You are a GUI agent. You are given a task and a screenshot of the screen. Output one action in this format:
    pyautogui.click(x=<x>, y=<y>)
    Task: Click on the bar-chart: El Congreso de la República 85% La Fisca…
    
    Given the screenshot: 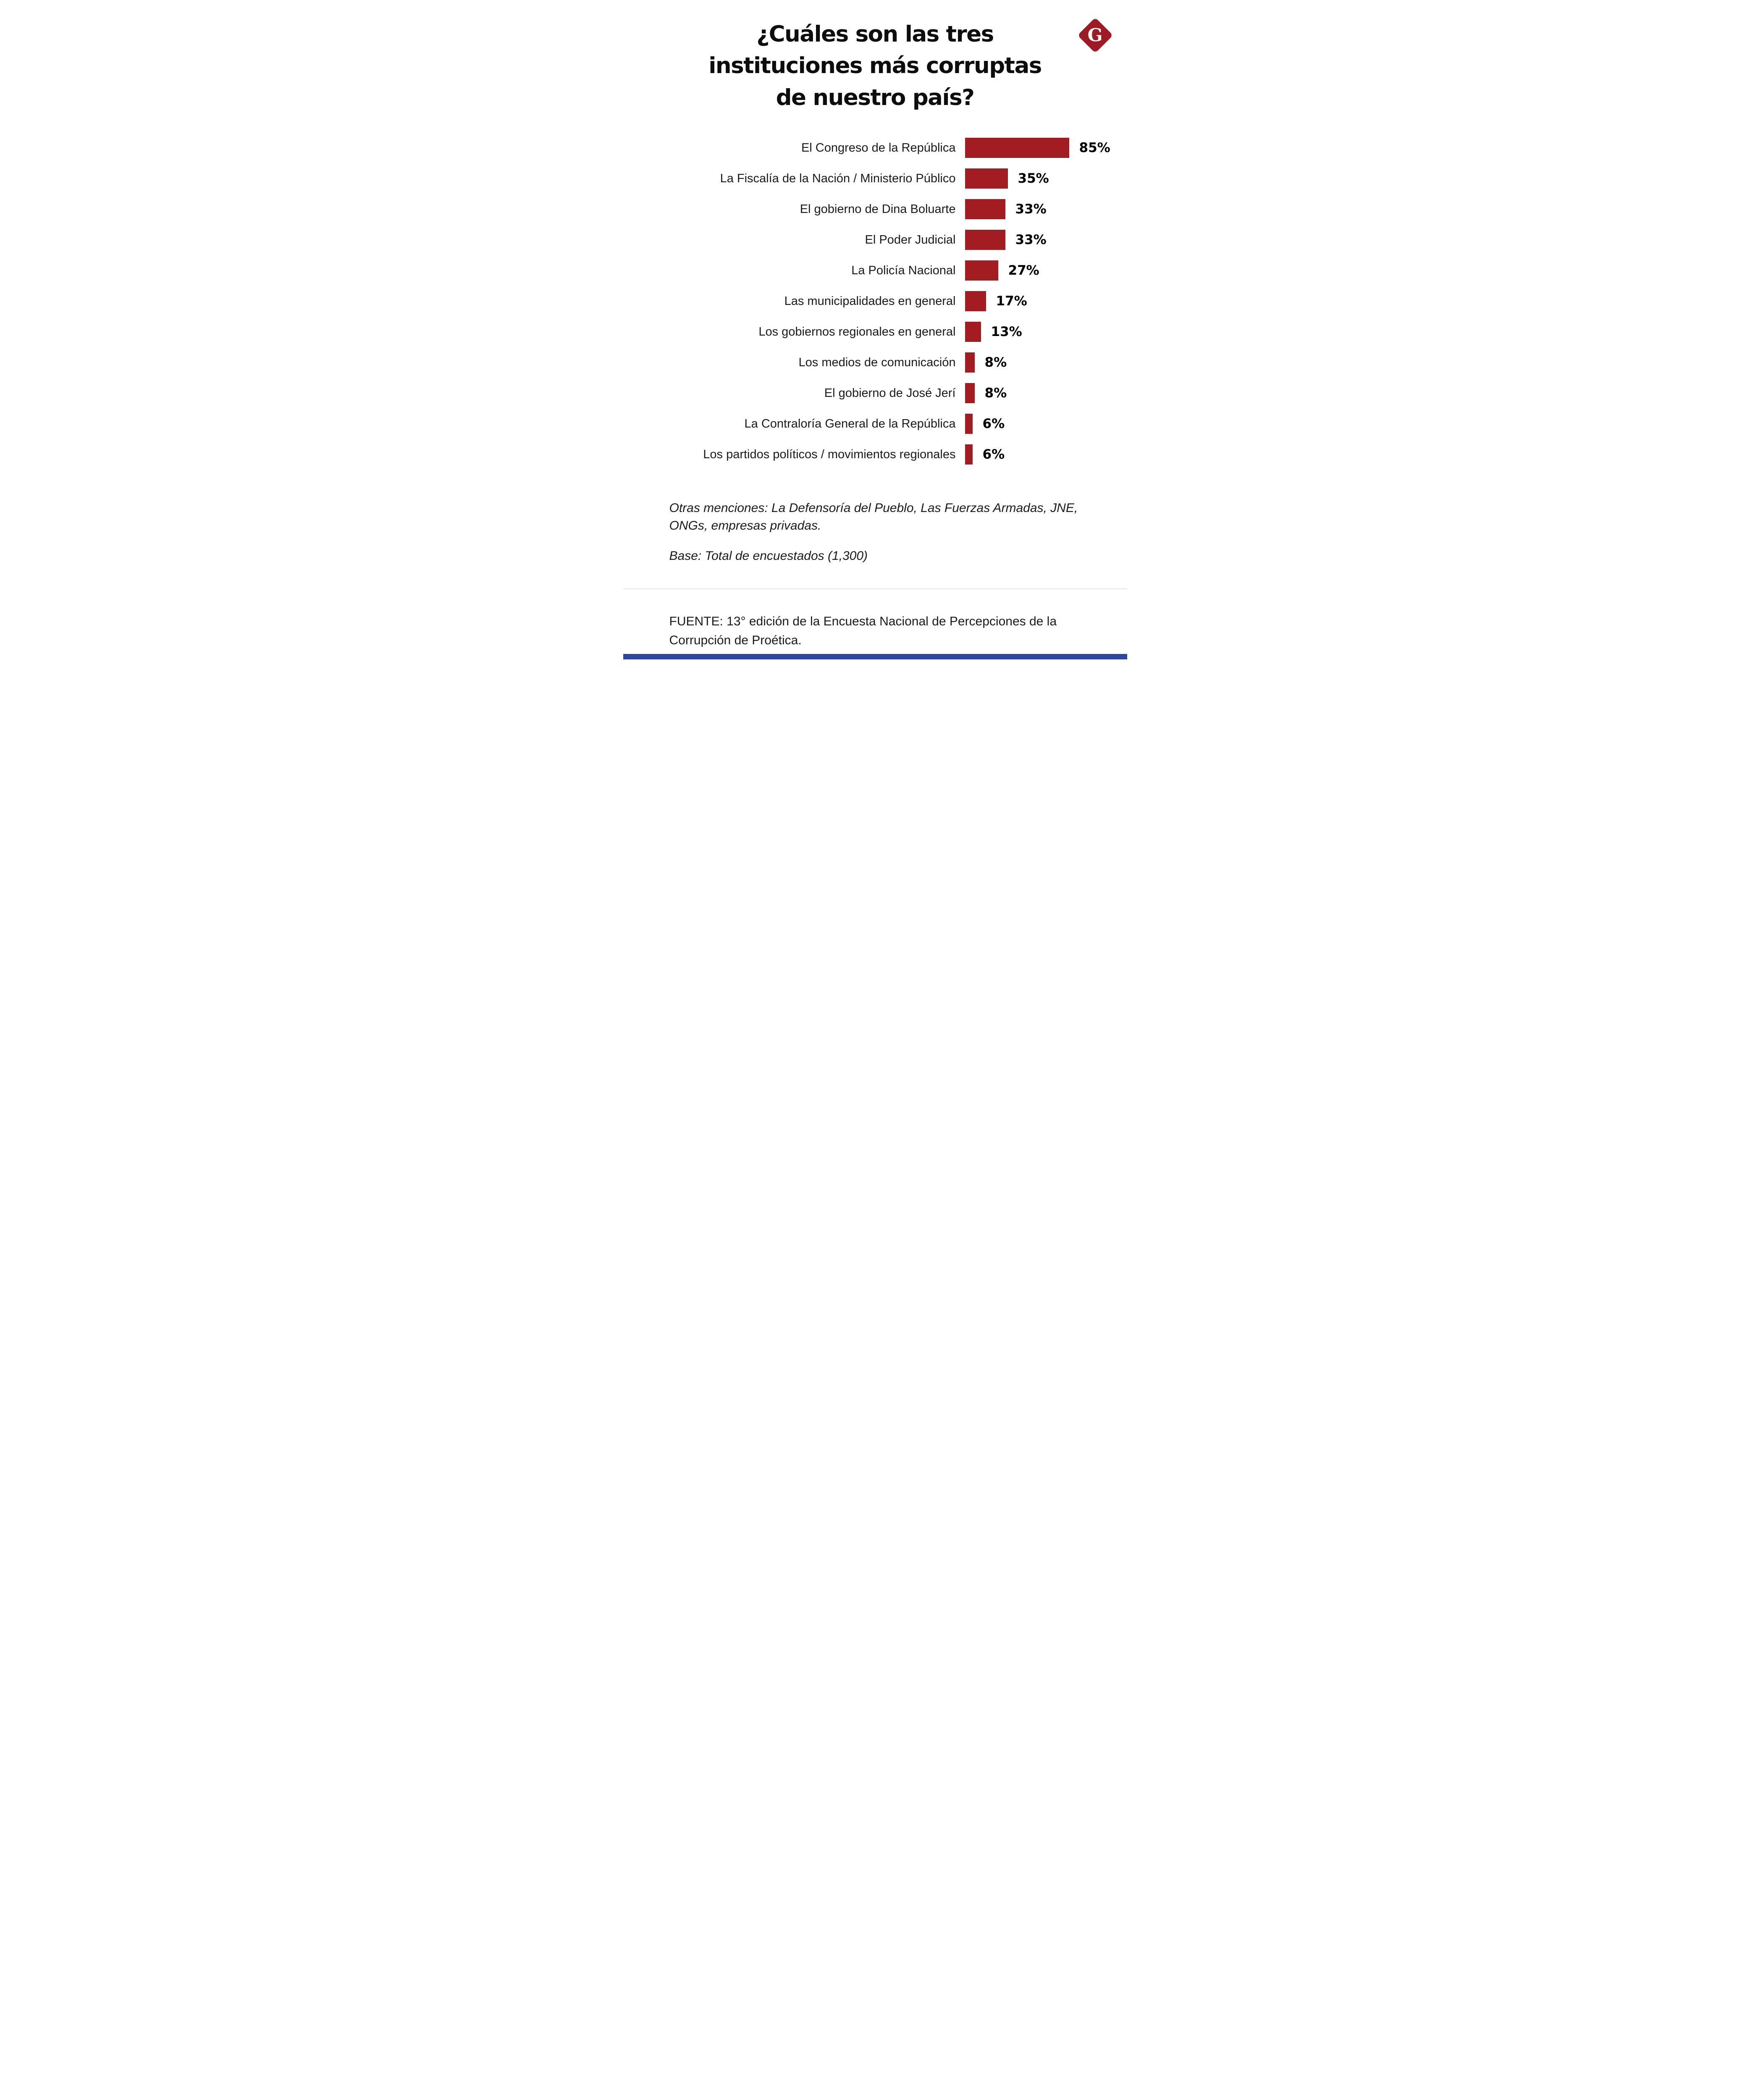 What is the action you would take?
    pyautogui.click(x=875, y=301)
    